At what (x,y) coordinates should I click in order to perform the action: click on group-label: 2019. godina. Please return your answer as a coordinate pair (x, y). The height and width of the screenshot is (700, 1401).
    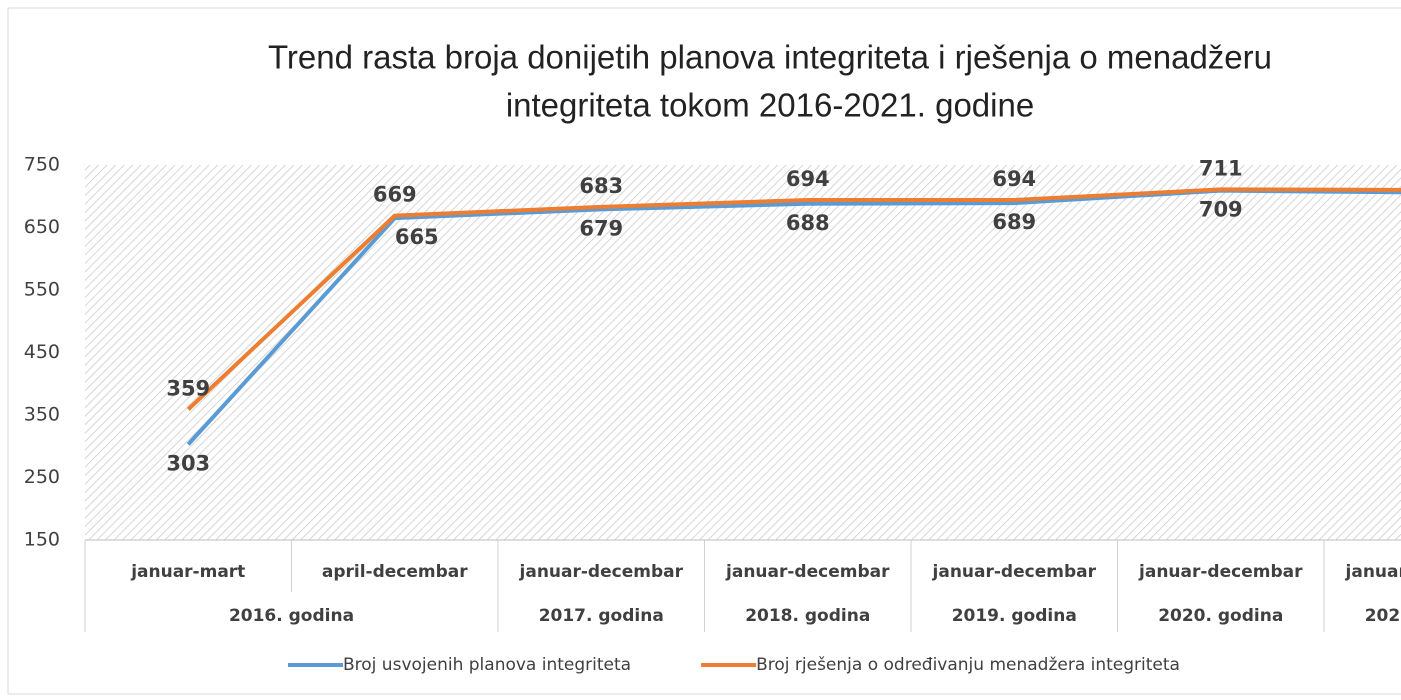
    Looking at the image, I should click on (1014, 616).